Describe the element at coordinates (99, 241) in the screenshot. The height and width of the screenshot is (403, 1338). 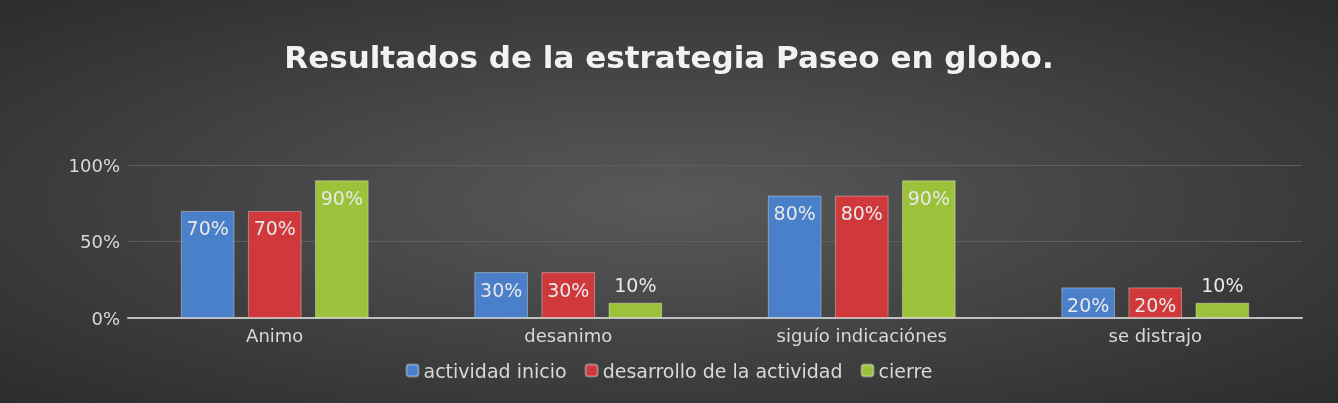
I see `y-tick-label: 50%` at that location.